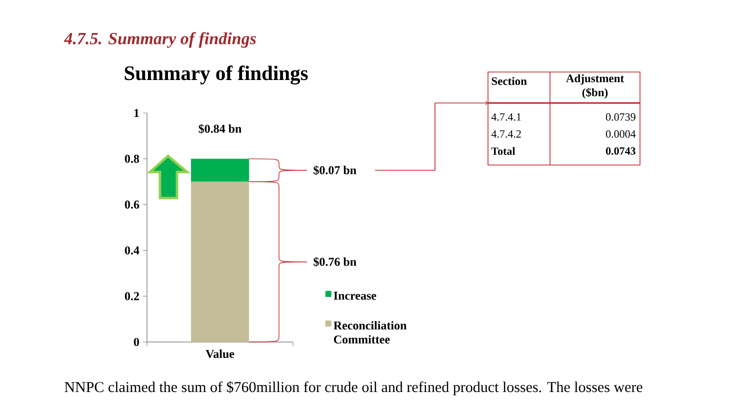 The width and height of the screenshot is (750, 400). Describe the element at coordinates (621, 134) in the screenshot. I see `text: 0.0004` at that location.